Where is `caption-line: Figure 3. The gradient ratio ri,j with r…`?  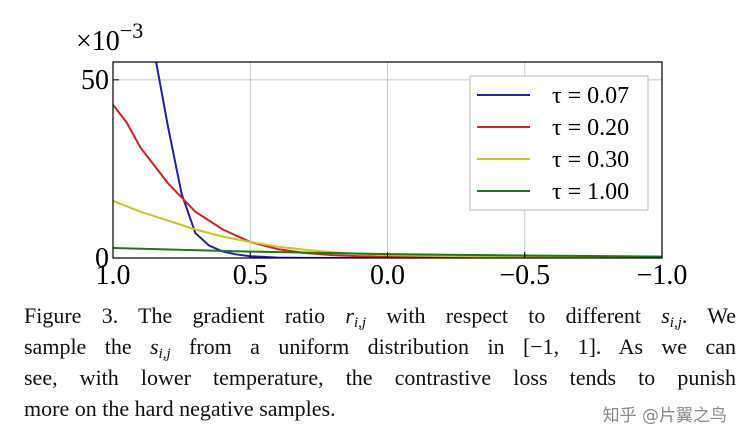
caption-line: Figure 3. The gradient ratio ri,j with r… is located at coordinates (380, 315).